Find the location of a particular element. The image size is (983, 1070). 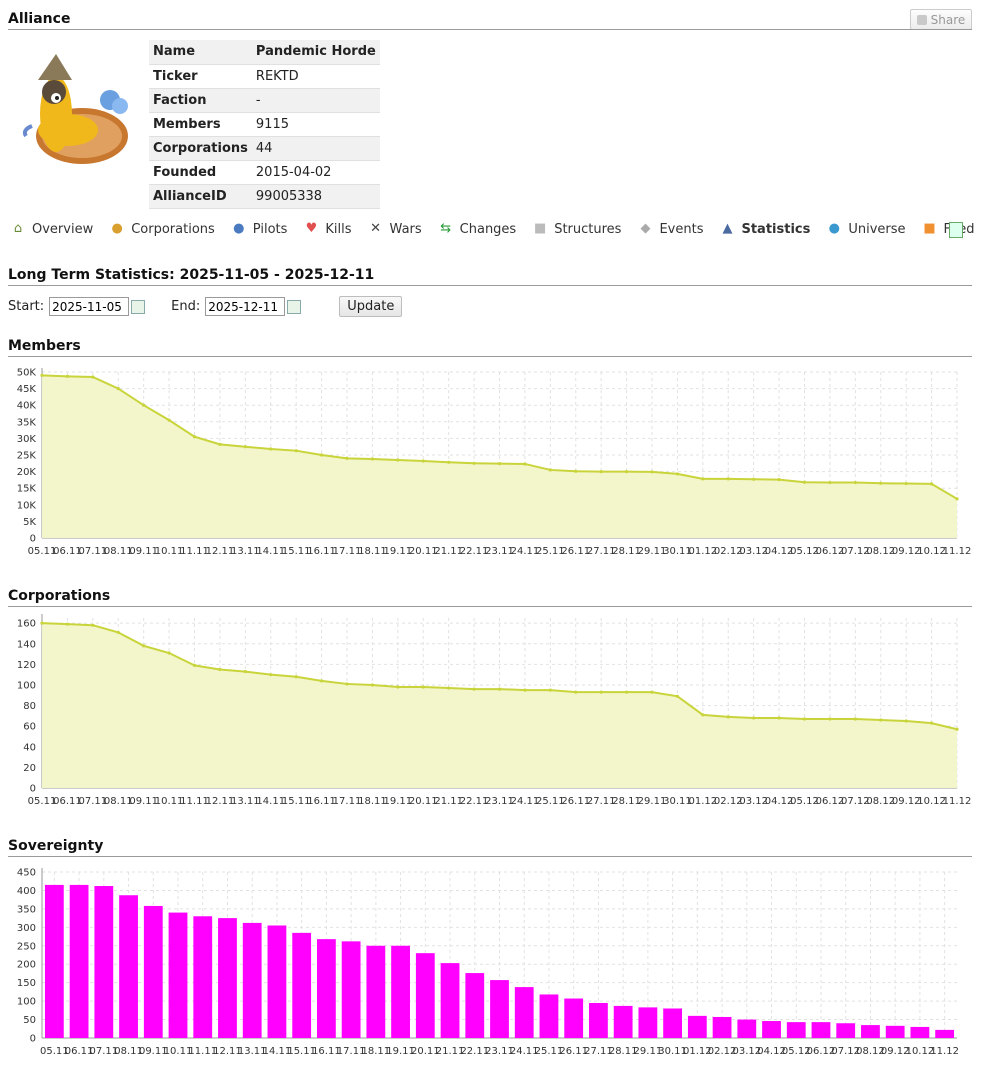

corporations-icon: ● is located at coordinates (117, 228).